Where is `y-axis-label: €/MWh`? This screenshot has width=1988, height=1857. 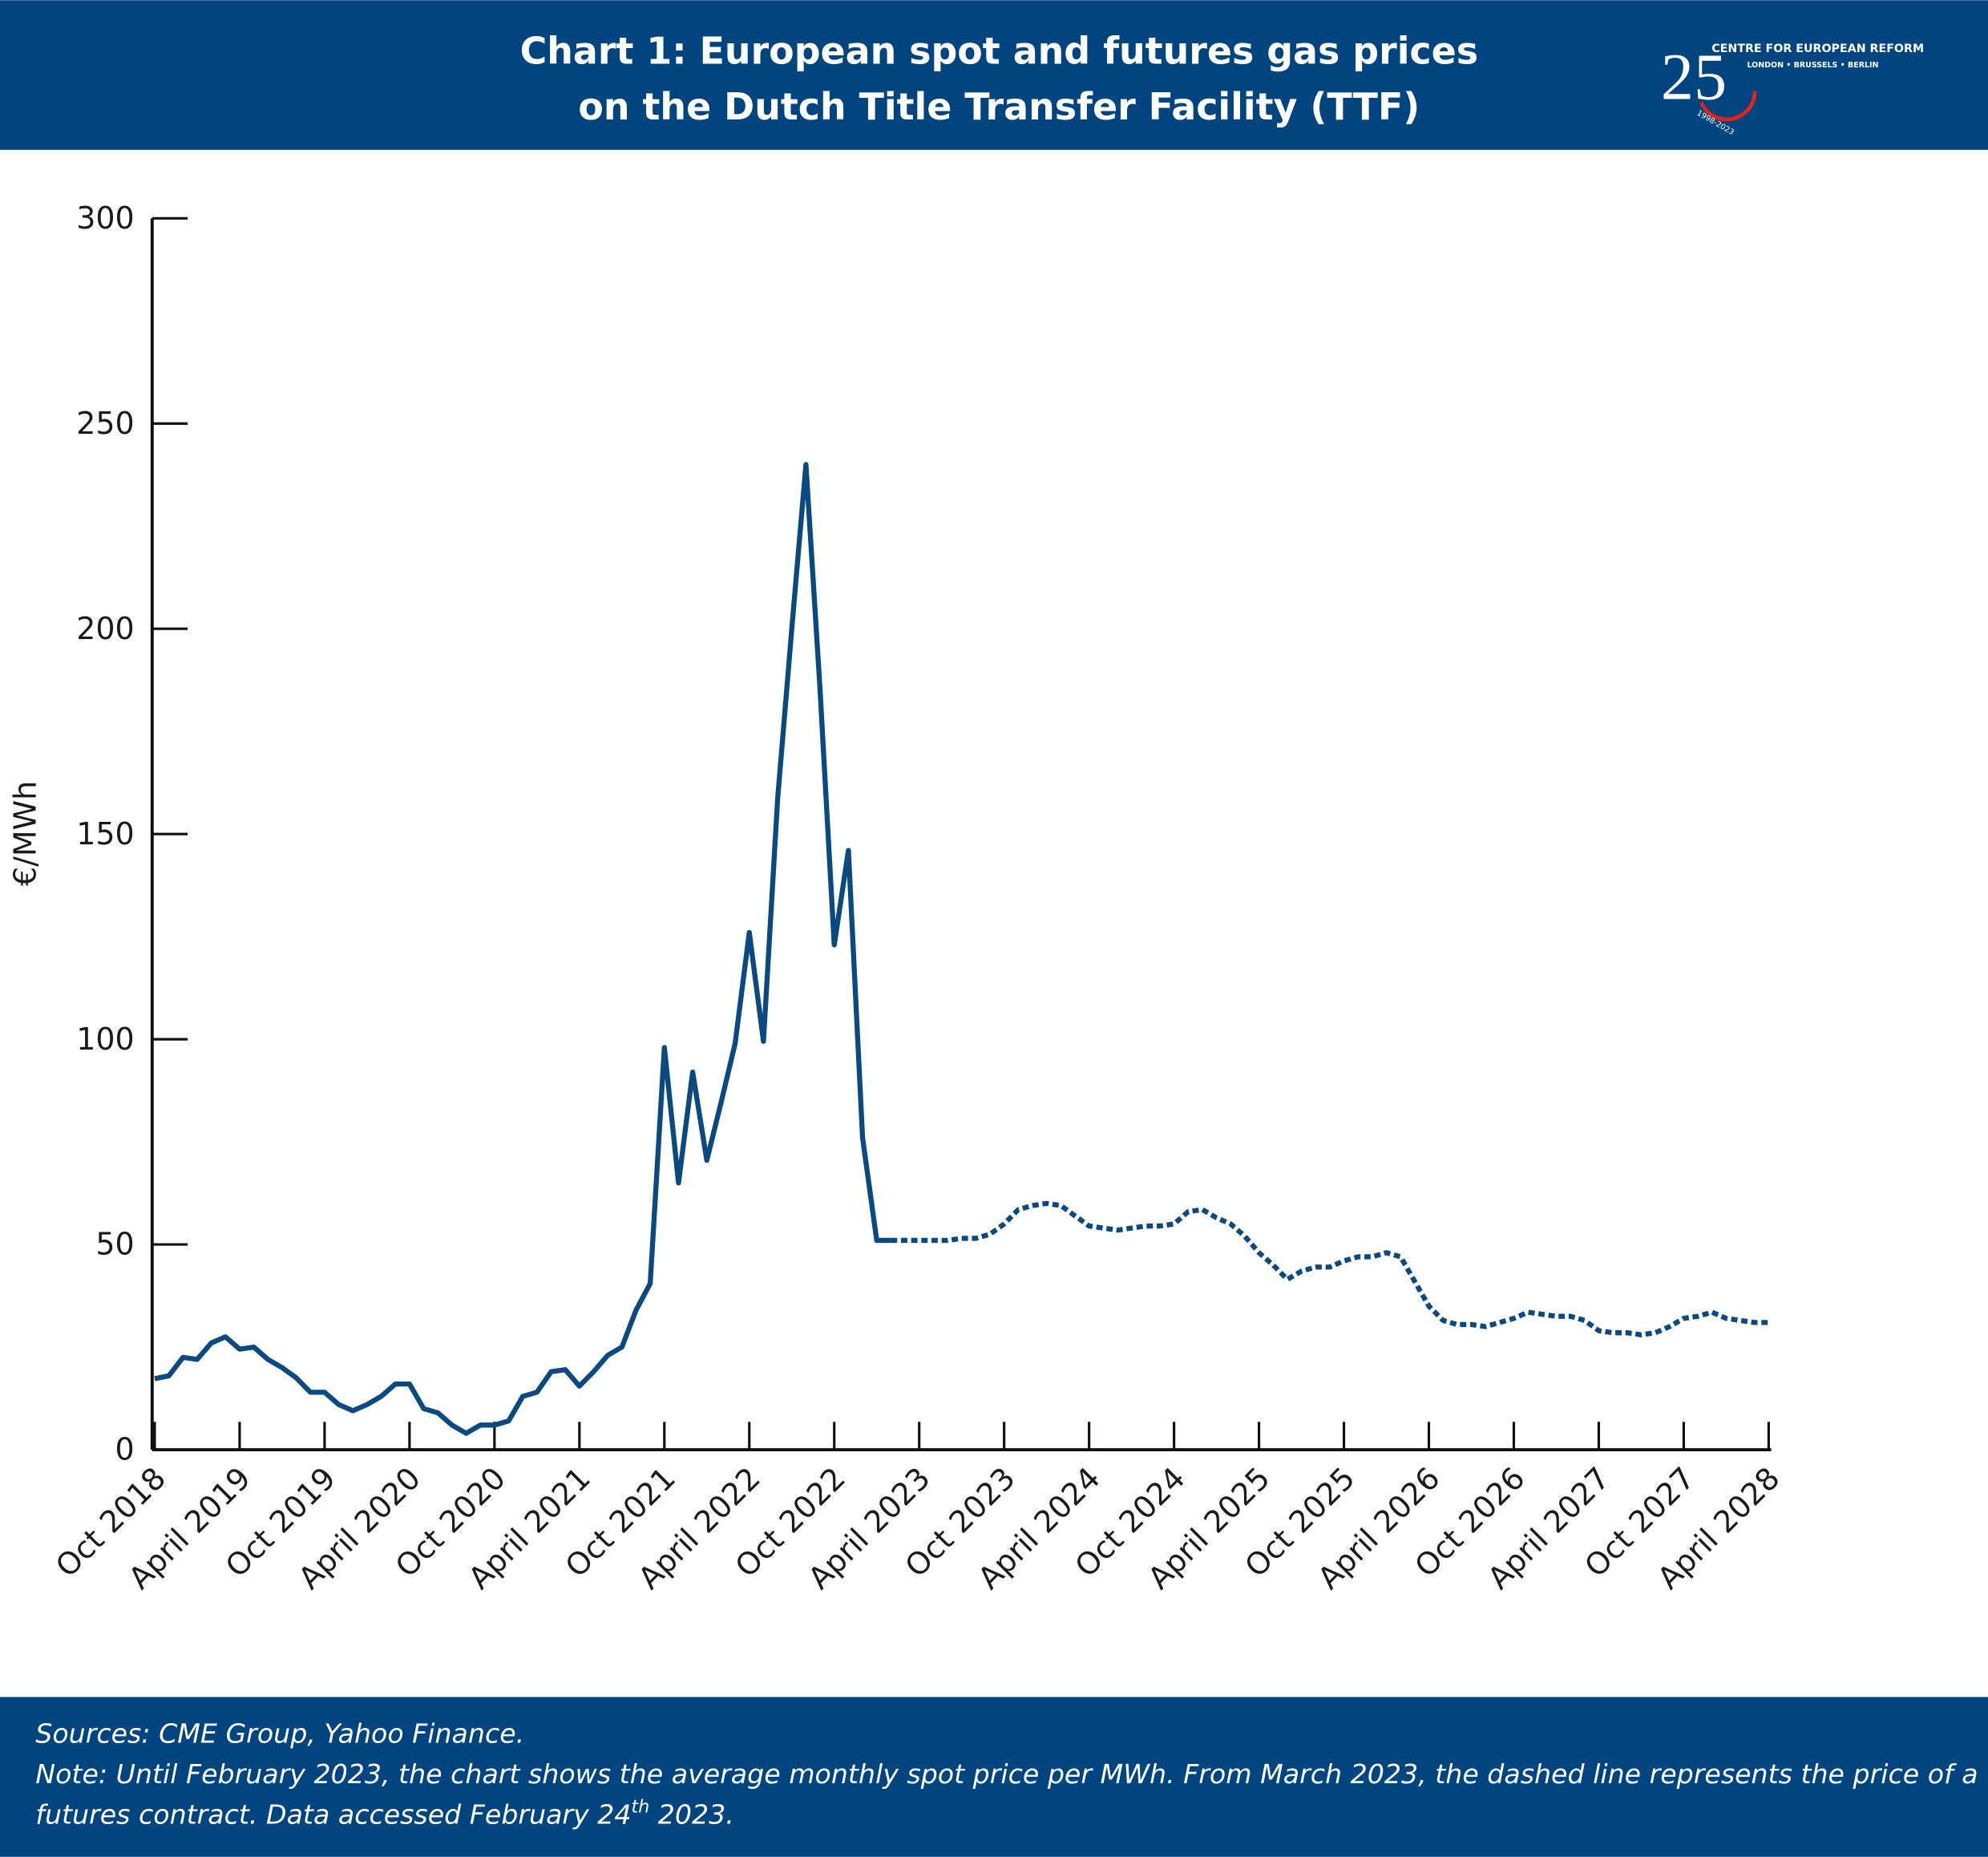
y-axis-label: €/MWh is located at coordinates (24, 833).